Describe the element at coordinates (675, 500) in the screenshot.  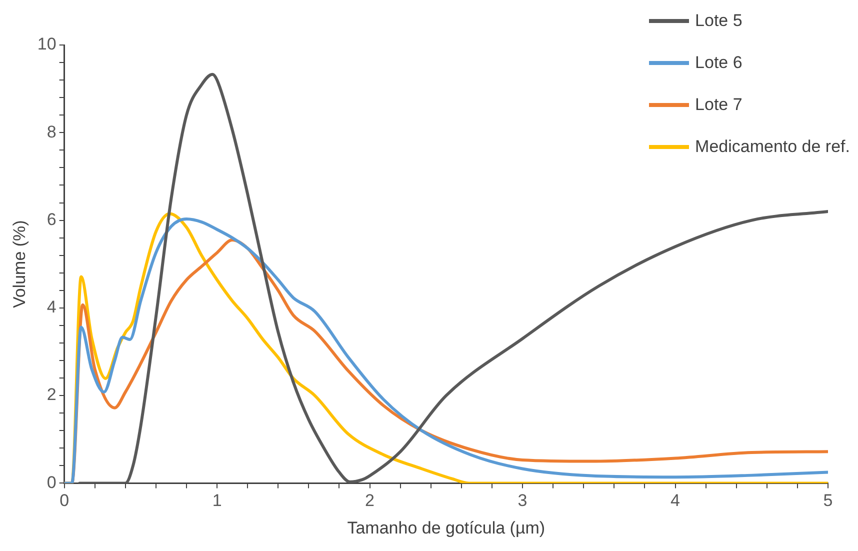
I see `x-tick-label: 4` at that location.